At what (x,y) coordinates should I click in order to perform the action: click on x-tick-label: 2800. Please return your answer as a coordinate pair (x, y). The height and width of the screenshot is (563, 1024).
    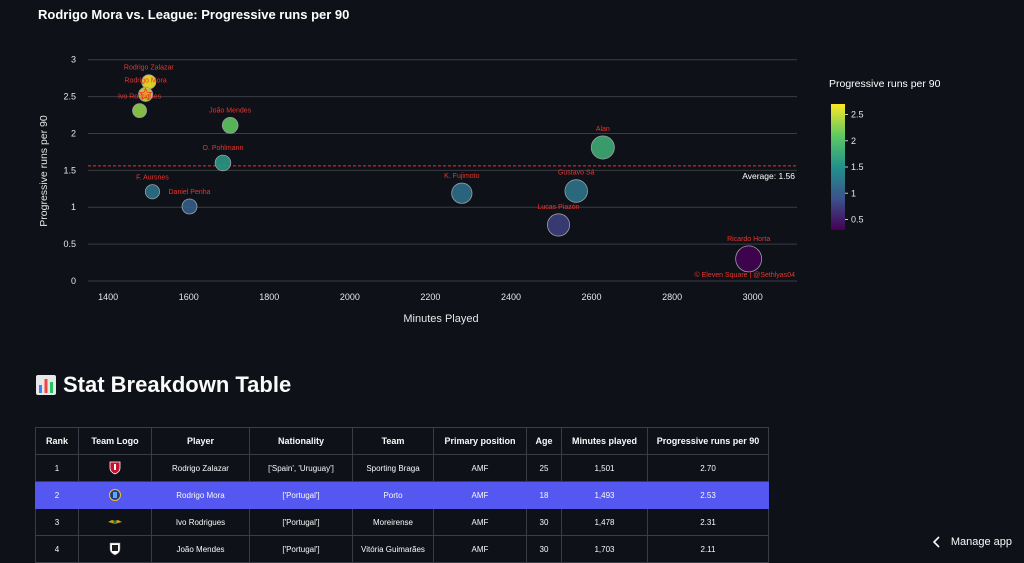
    Looking at the image, I should click on (672, 297).